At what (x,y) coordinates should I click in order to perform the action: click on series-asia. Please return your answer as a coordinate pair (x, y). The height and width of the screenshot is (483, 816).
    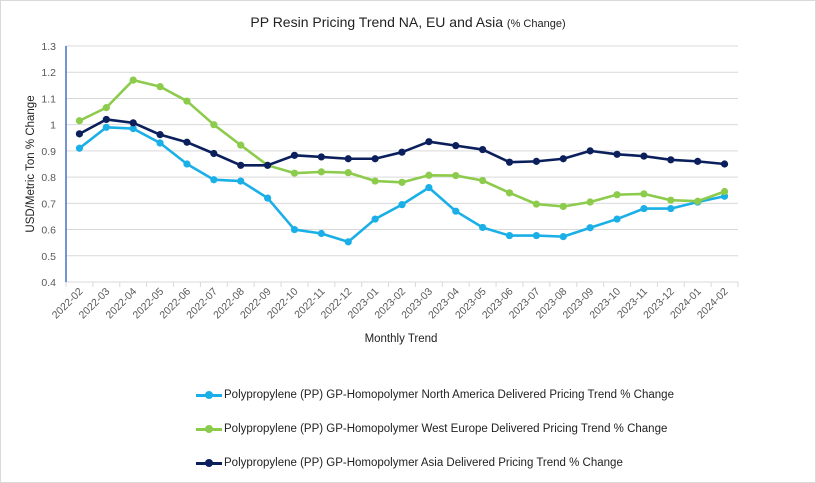
    Looking at the image, I should click on (402, 142).